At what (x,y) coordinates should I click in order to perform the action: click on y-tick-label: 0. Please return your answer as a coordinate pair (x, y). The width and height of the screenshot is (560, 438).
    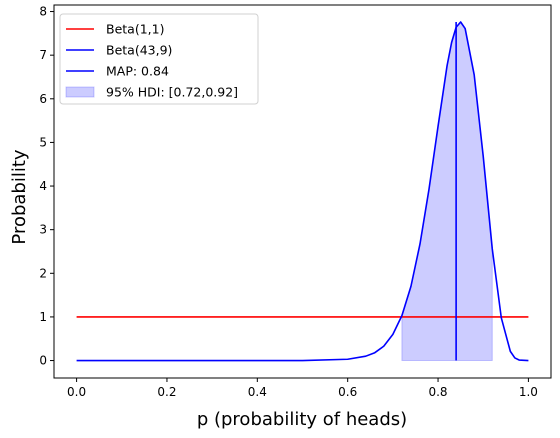
    Looking at the image, I should click on (43, 361).